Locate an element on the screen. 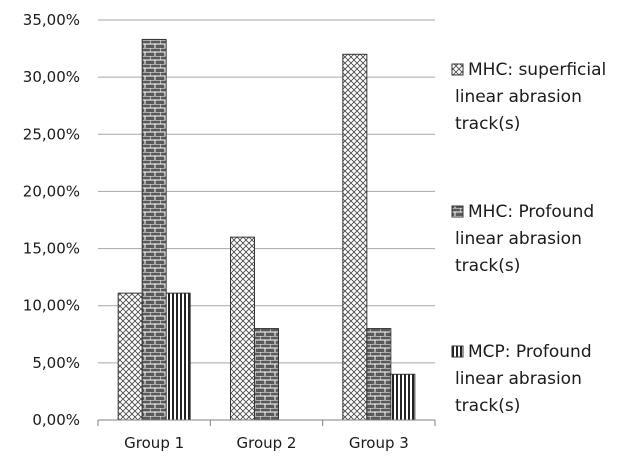  legend-label: MHC: Profound is located at coordinates (531, 212).